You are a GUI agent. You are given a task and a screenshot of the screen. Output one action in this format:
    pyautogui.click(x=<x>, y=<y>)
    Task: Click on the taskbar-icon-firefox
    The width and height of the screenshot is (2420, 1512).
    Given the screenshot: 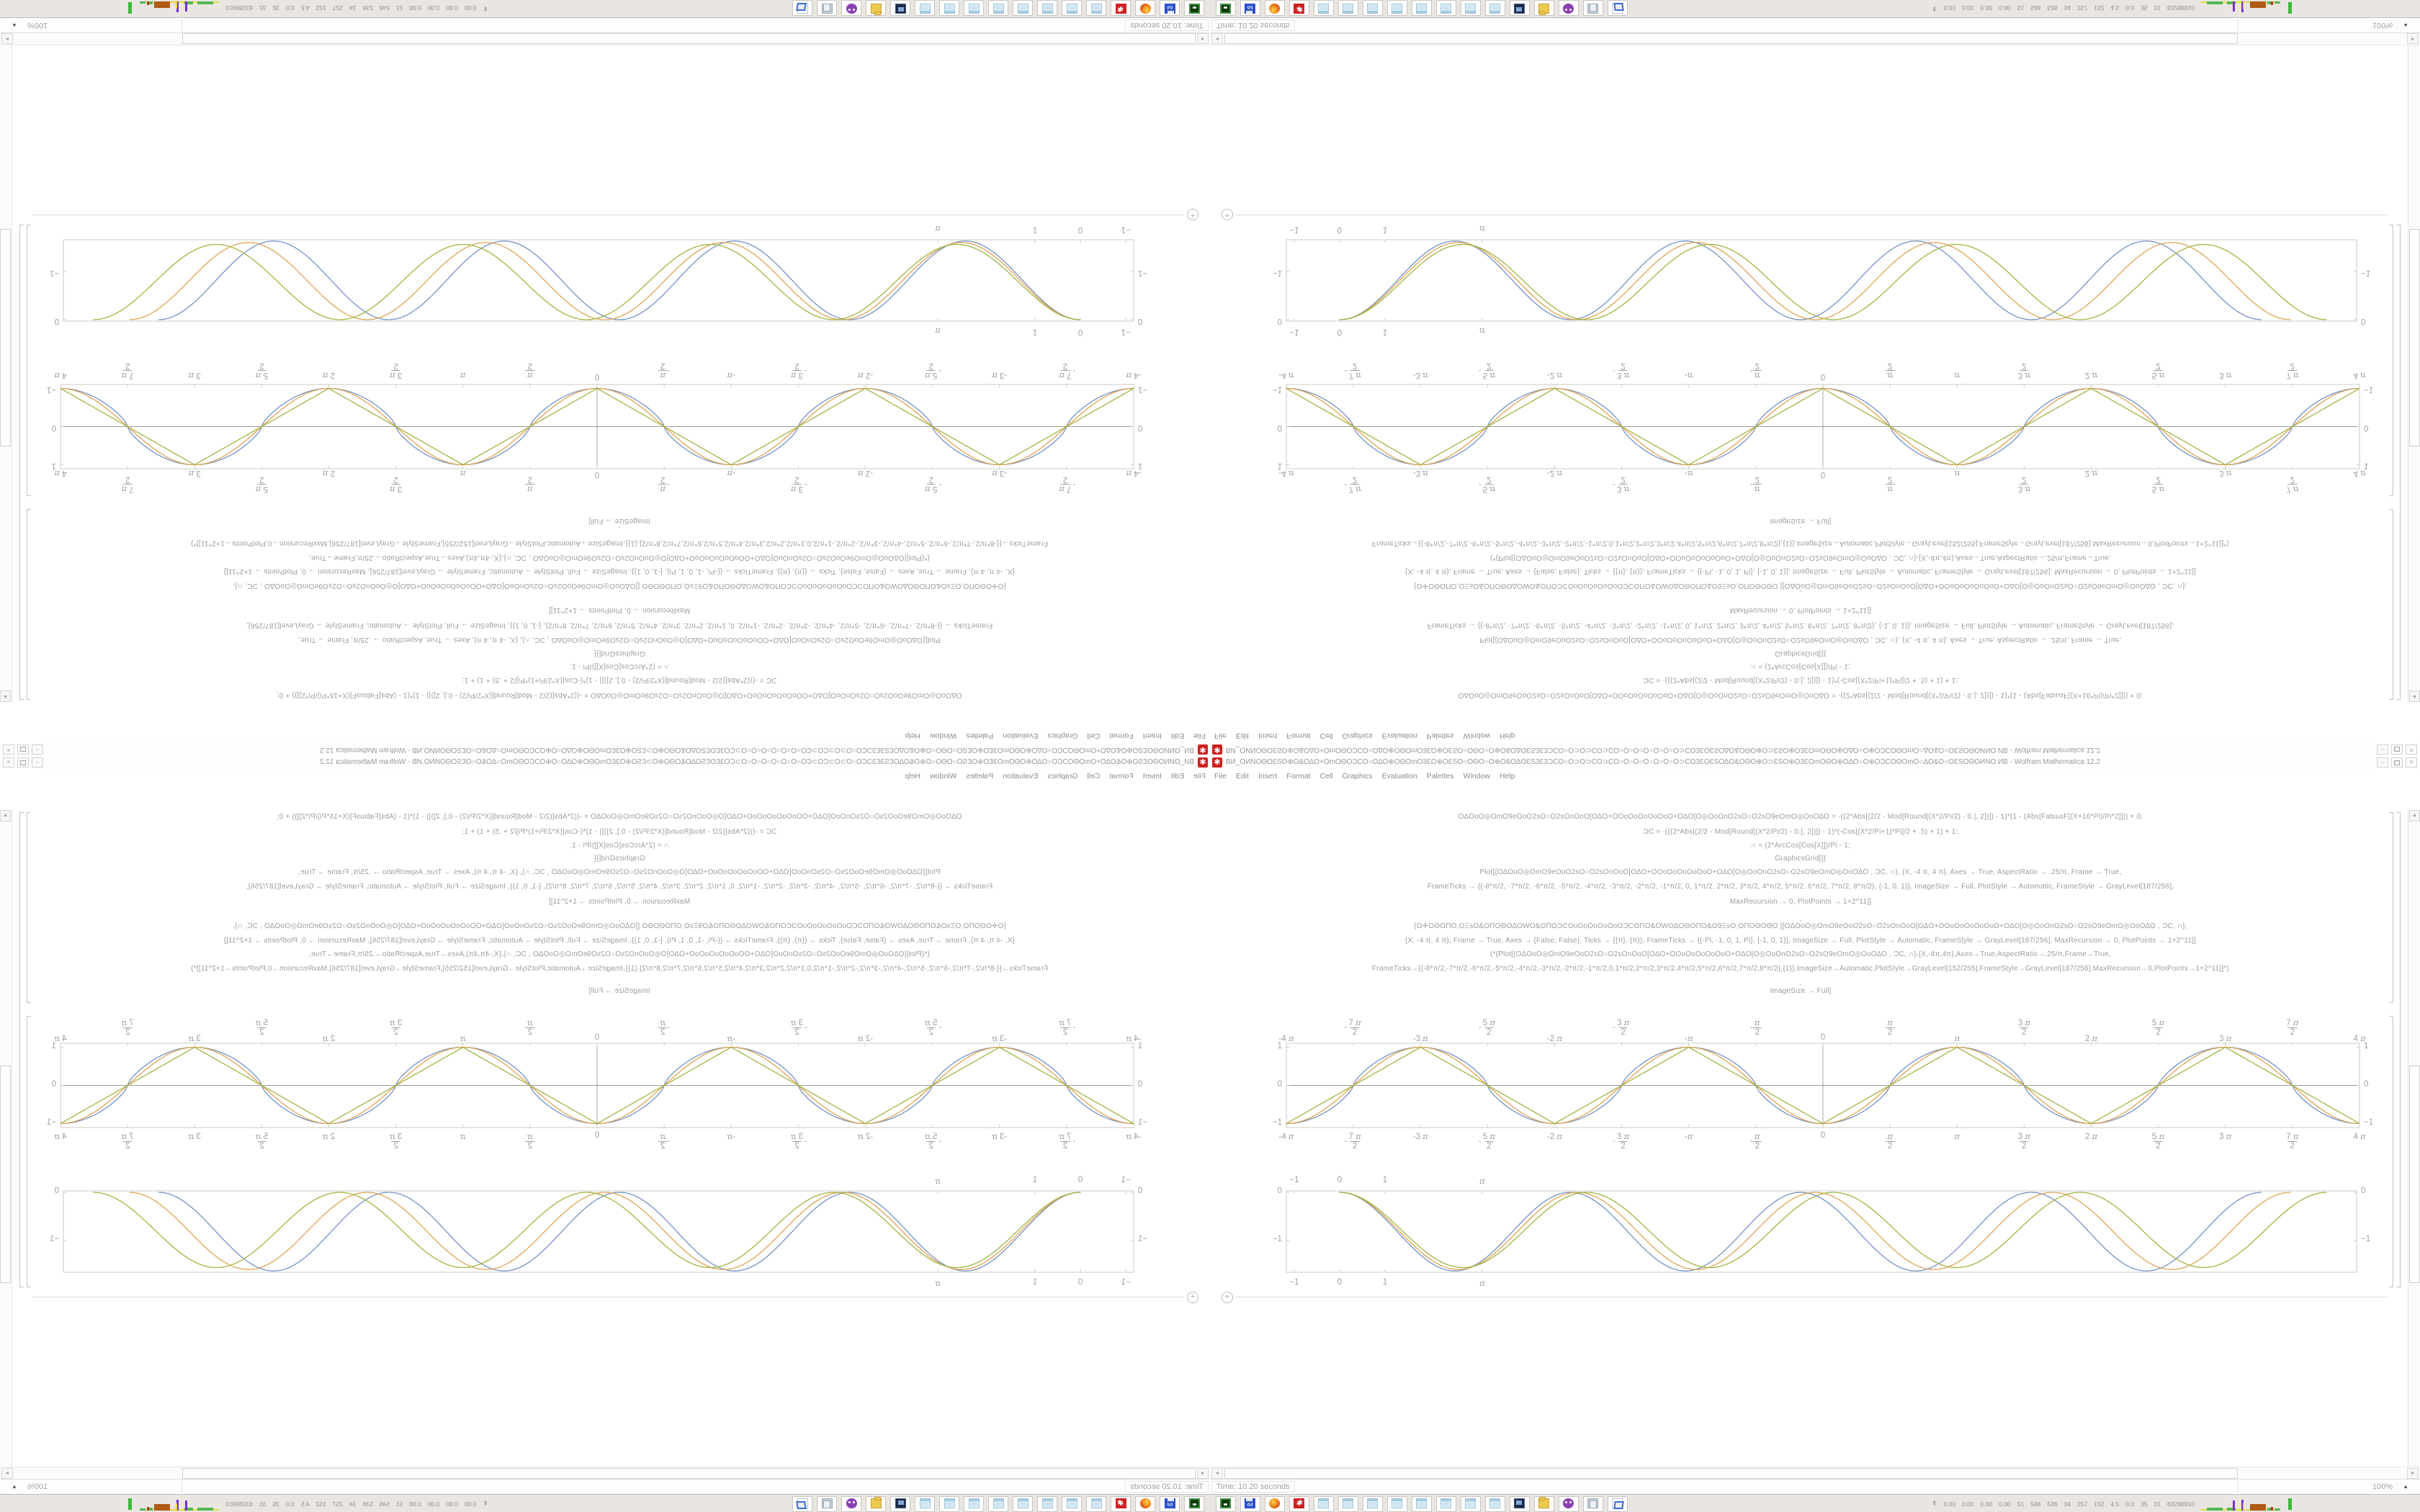 What is the action you would take?
    pyautogui.click(x=1145, y=8)
    